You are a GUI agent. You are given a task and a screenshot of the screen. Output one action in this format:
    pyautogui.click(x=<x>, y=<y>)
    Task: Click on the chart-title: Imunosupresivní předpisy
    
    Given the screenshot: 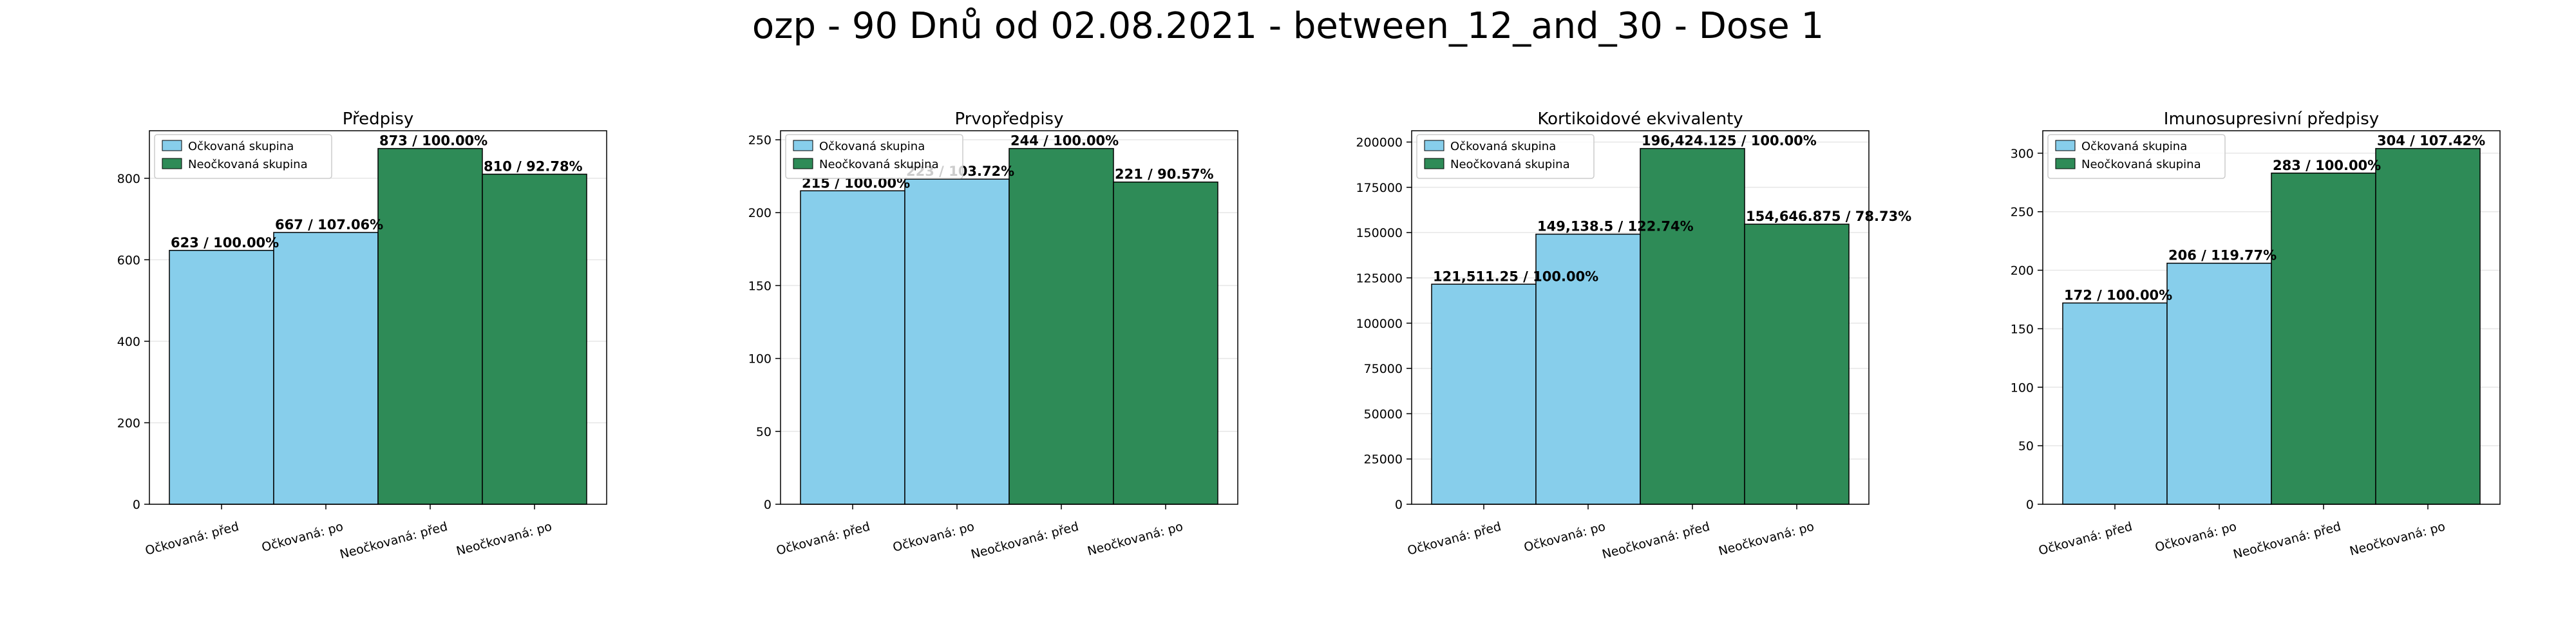 What is the action you would take?
    pyautogui.click(x=2271, y=119)
    